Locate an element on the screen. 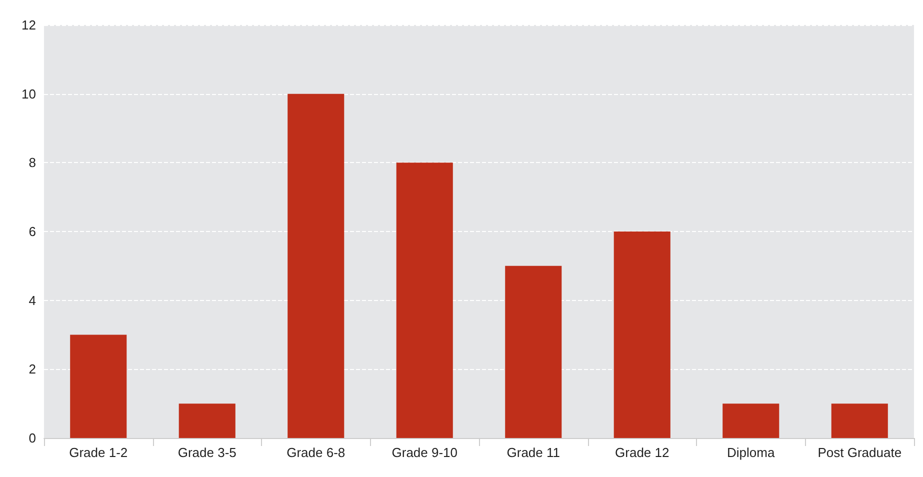 This screenshot has height=477, width=923. x-tick-label: Grade 3-5 is located at coordinates (207, 452).